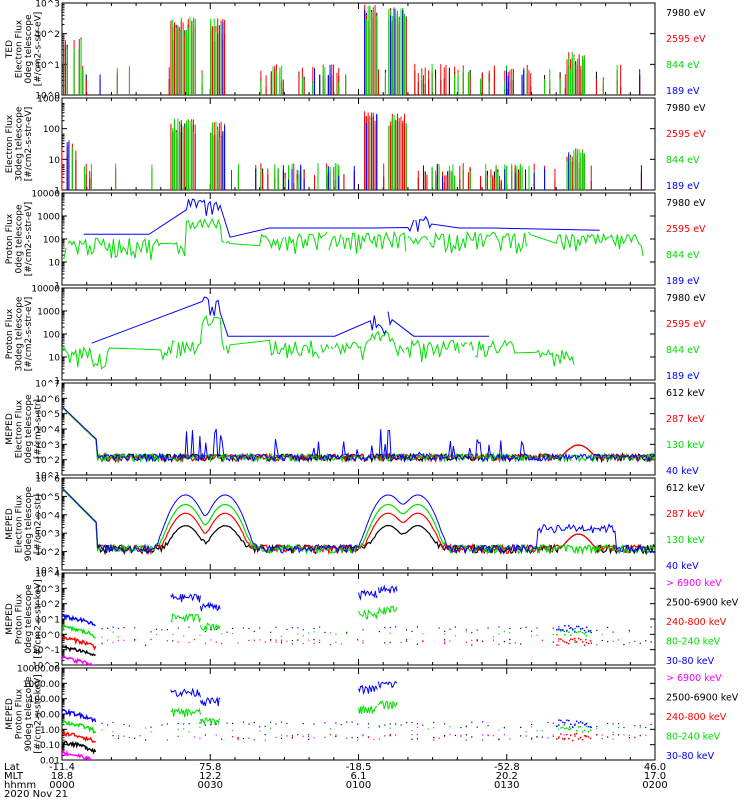 Image resolution: width=750 pixels, height=800 pixels. Describe the element at coordinates (14, 776) in the screenshot. I see `footer-label-mlt: MLT` at that location.